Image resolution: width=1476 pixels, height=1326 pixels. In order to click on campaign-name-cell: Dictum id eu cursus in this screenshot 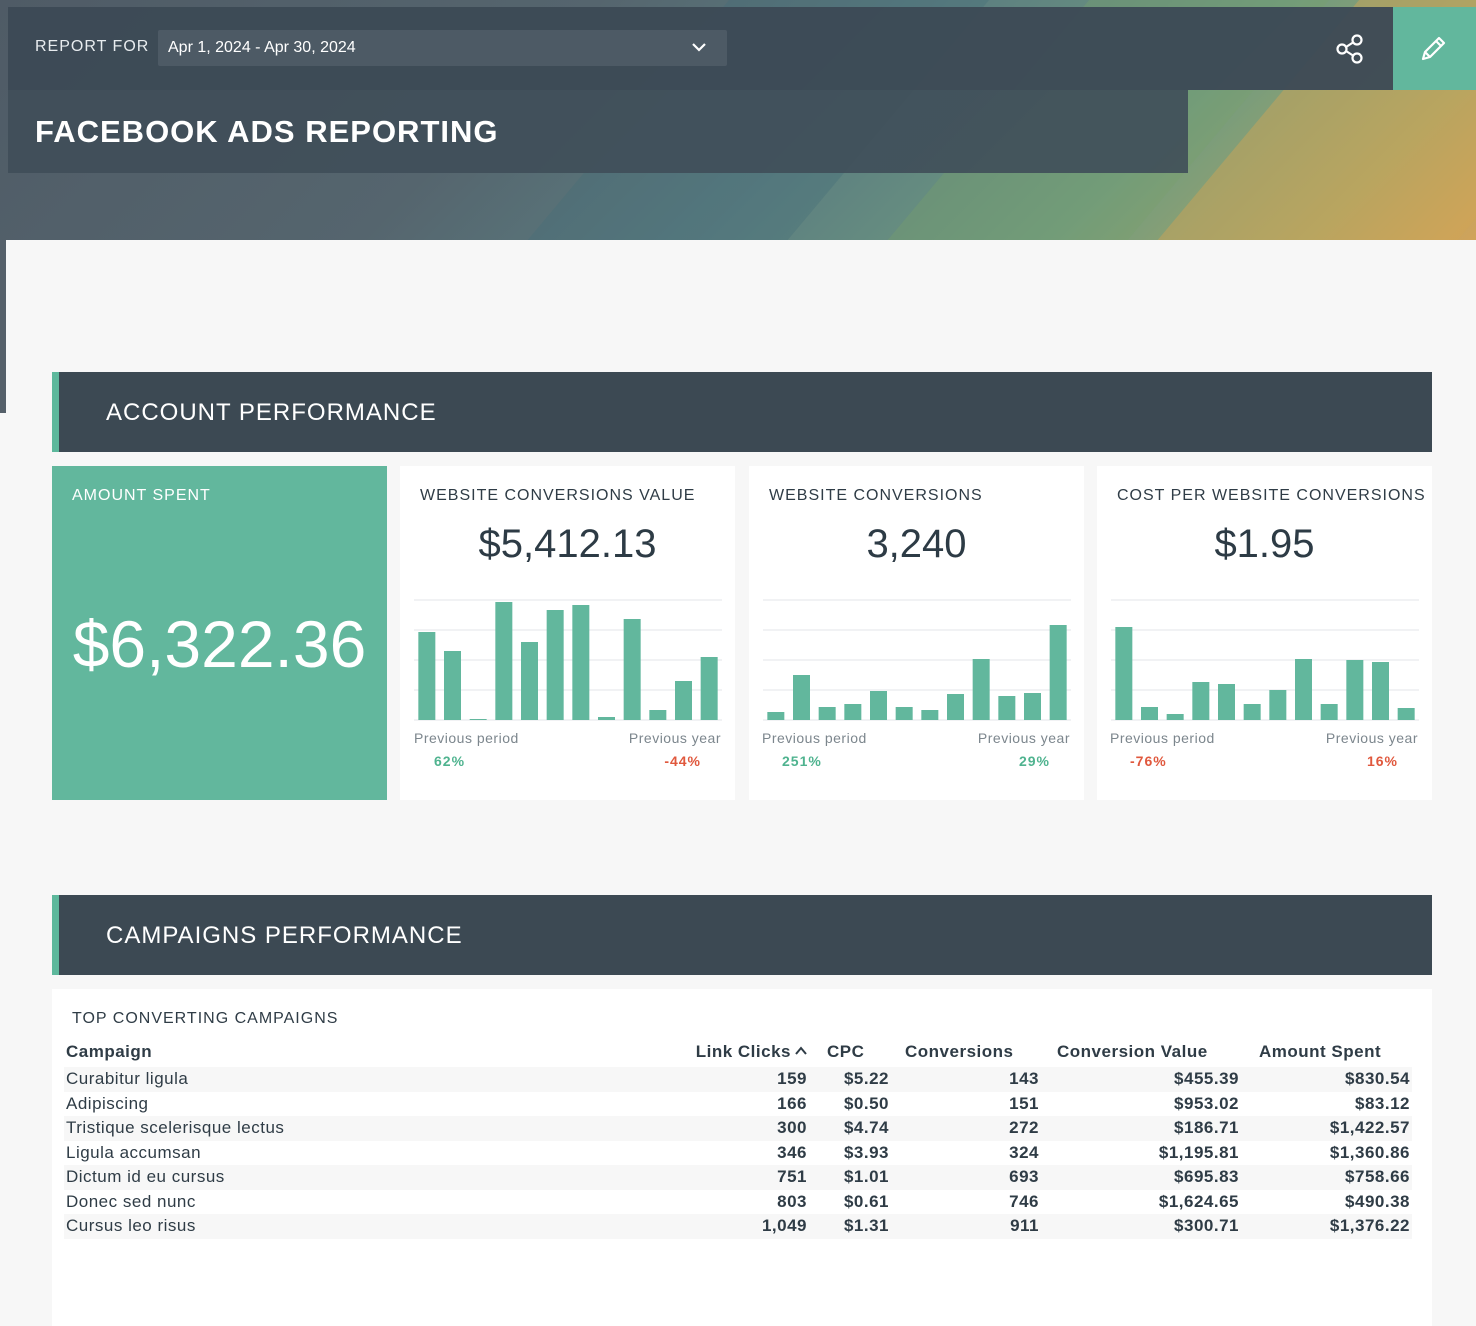, I will do `click(369, 1177)`.